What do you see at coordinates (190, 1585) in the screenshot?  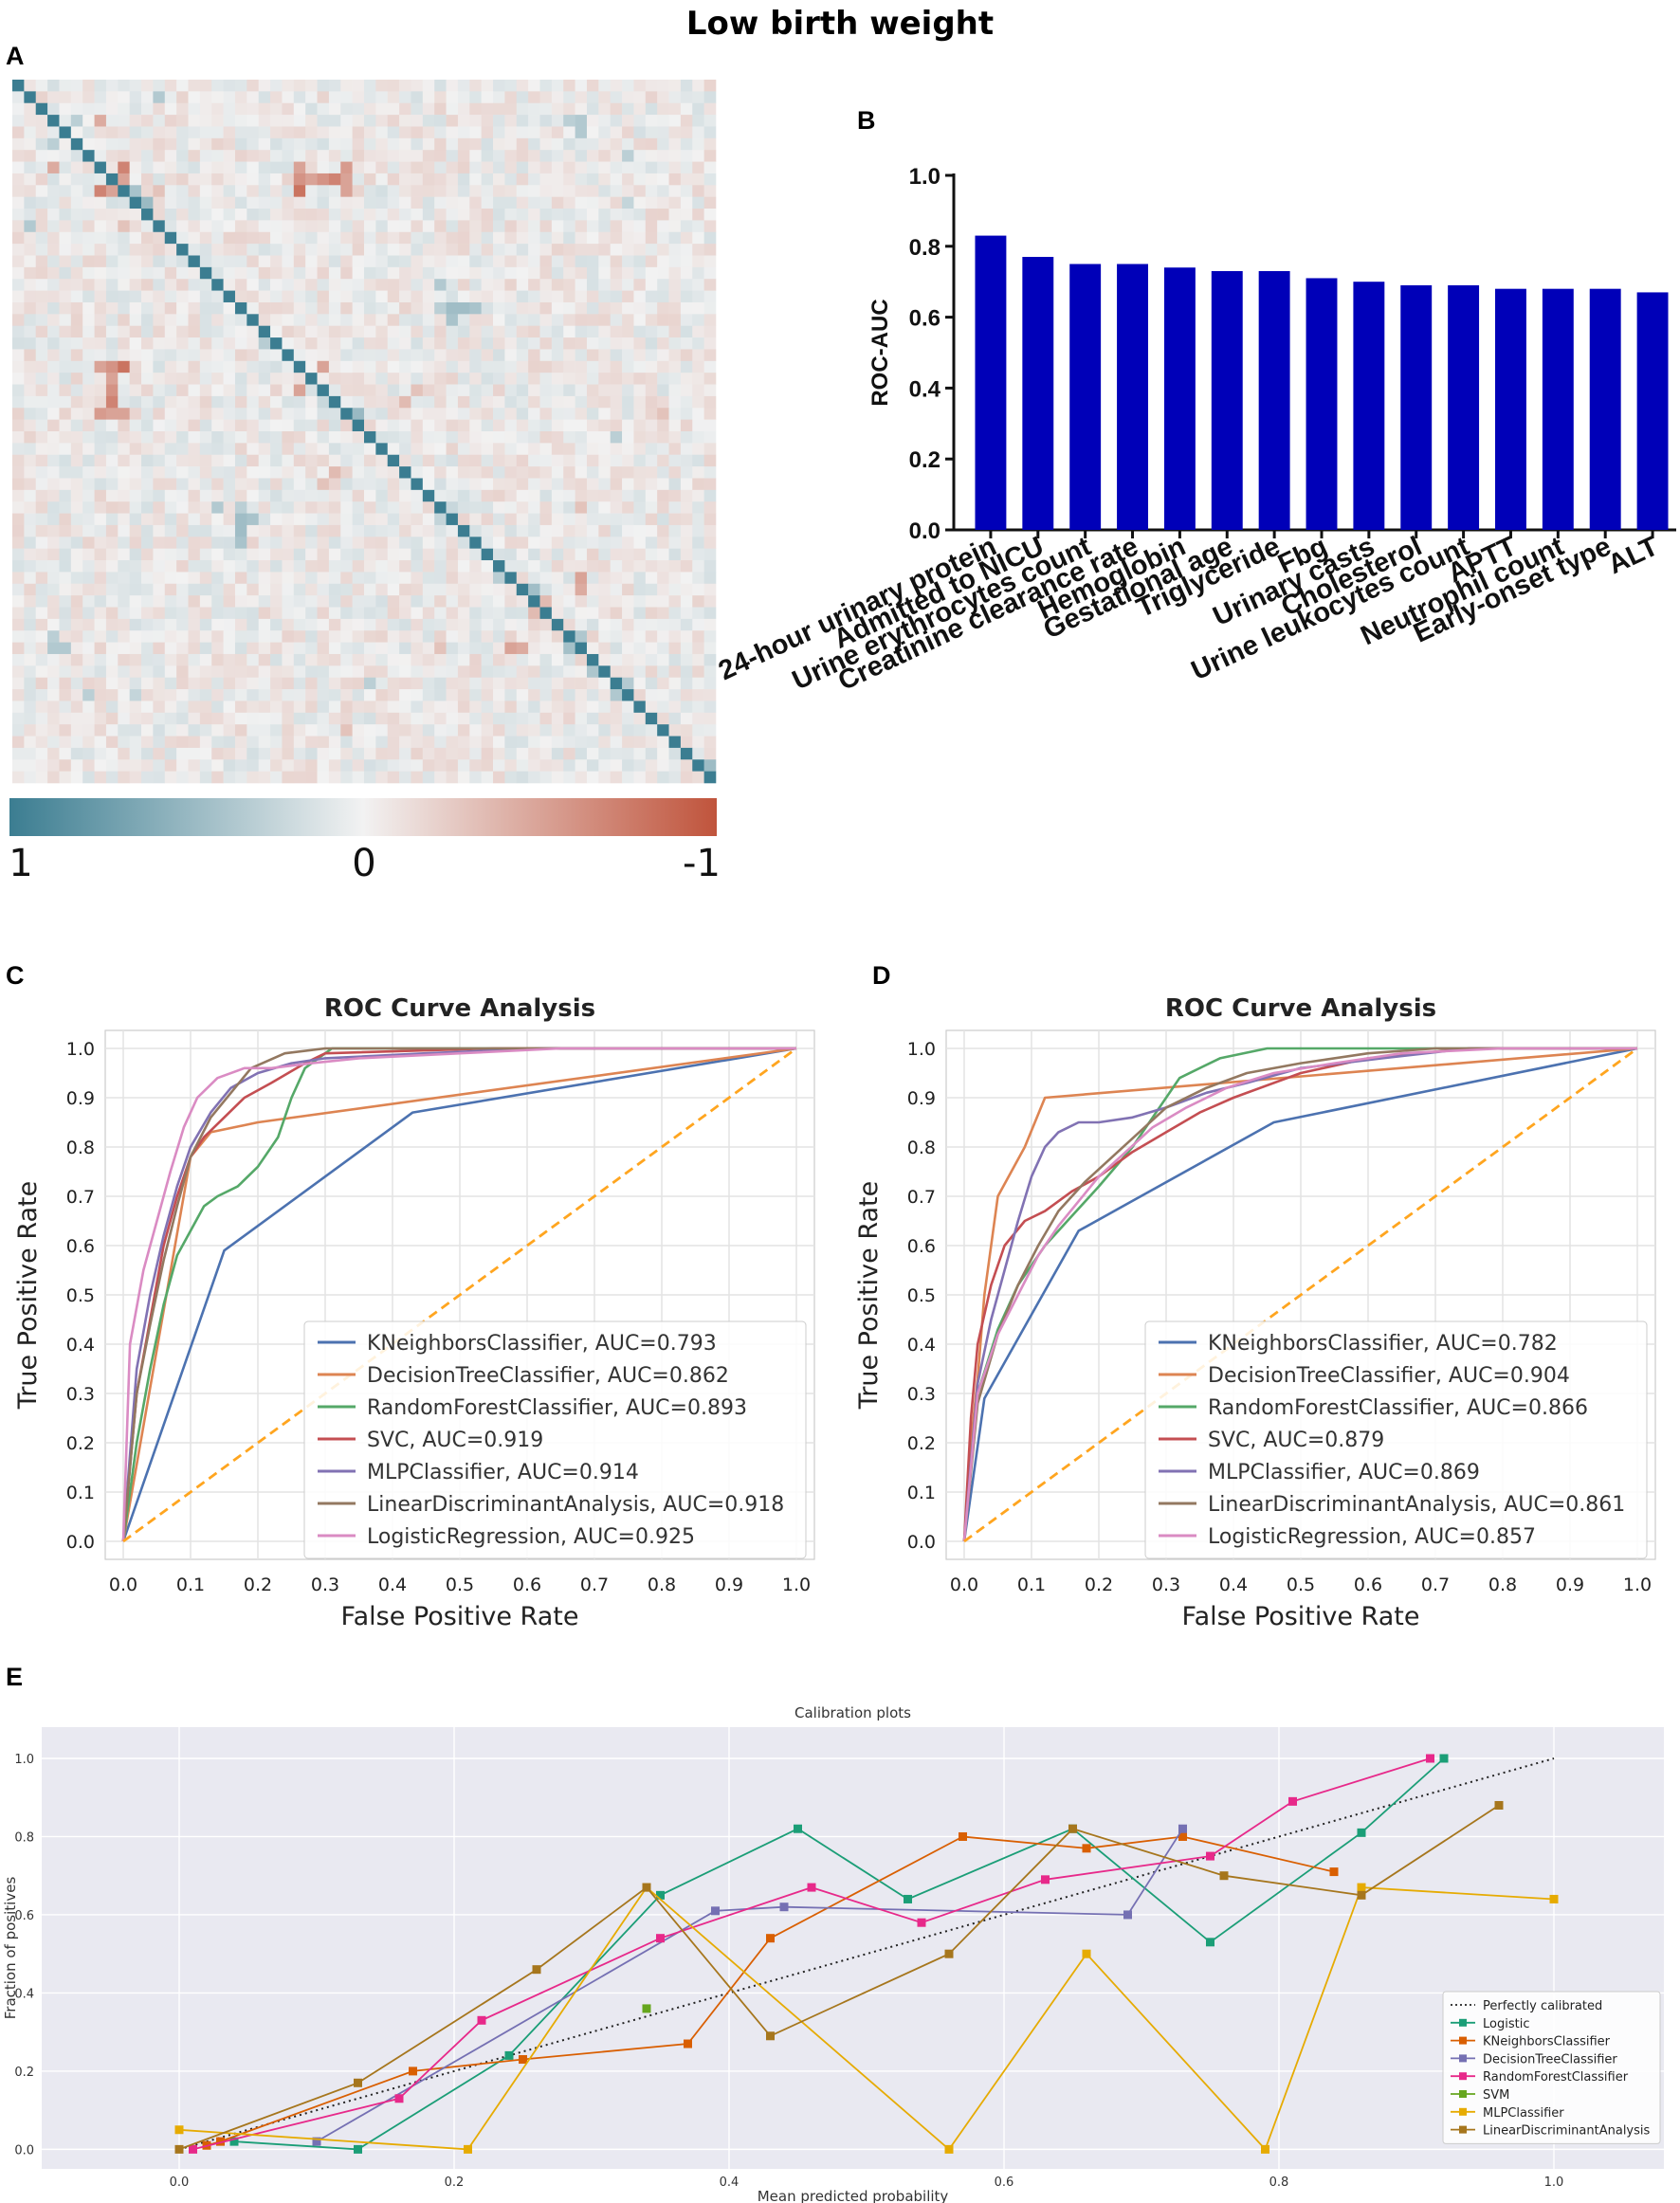 I see `x-tick-label: 0.1` at bounding box center [190, 1585].